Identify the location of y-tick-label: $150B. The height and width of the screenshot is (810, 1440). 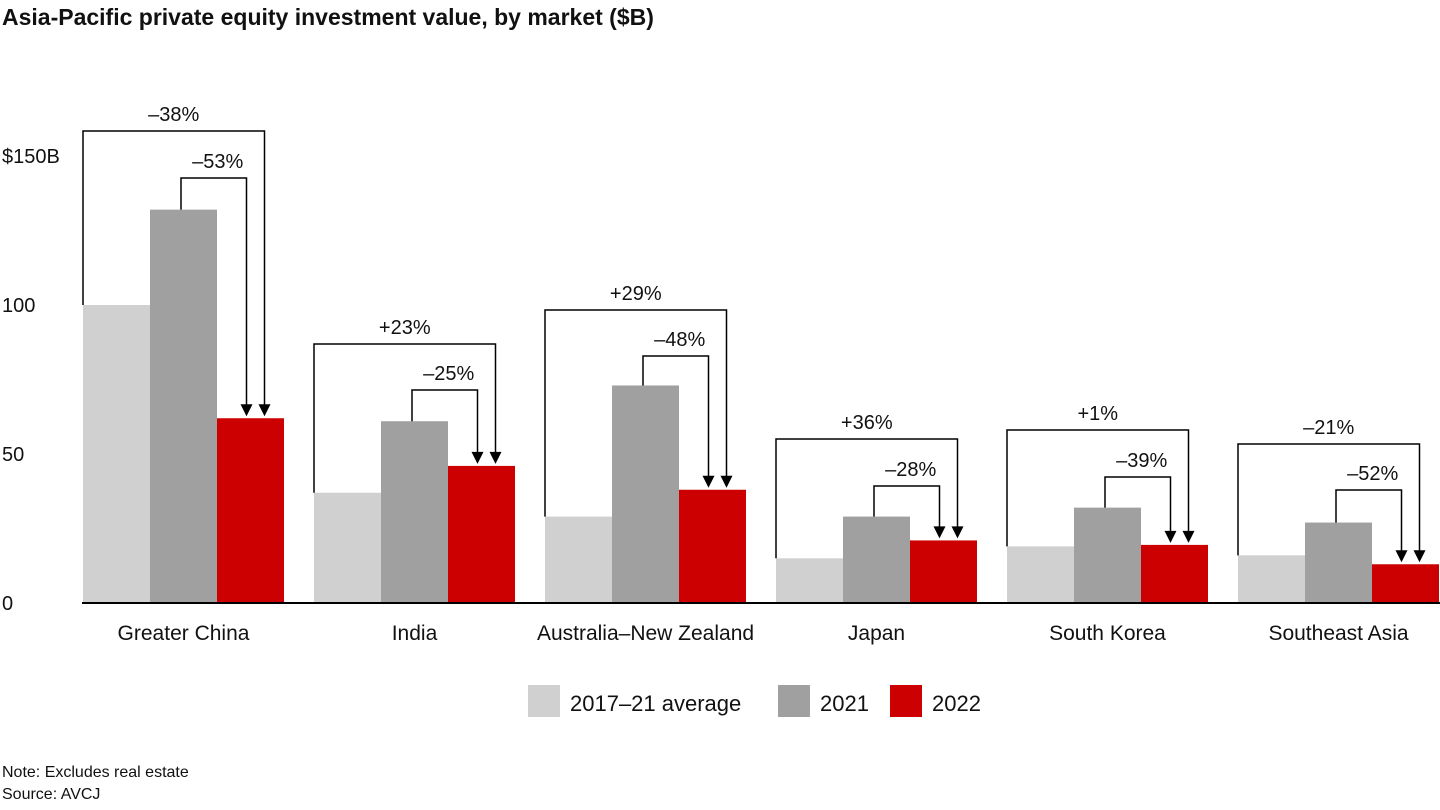
(31, 157).